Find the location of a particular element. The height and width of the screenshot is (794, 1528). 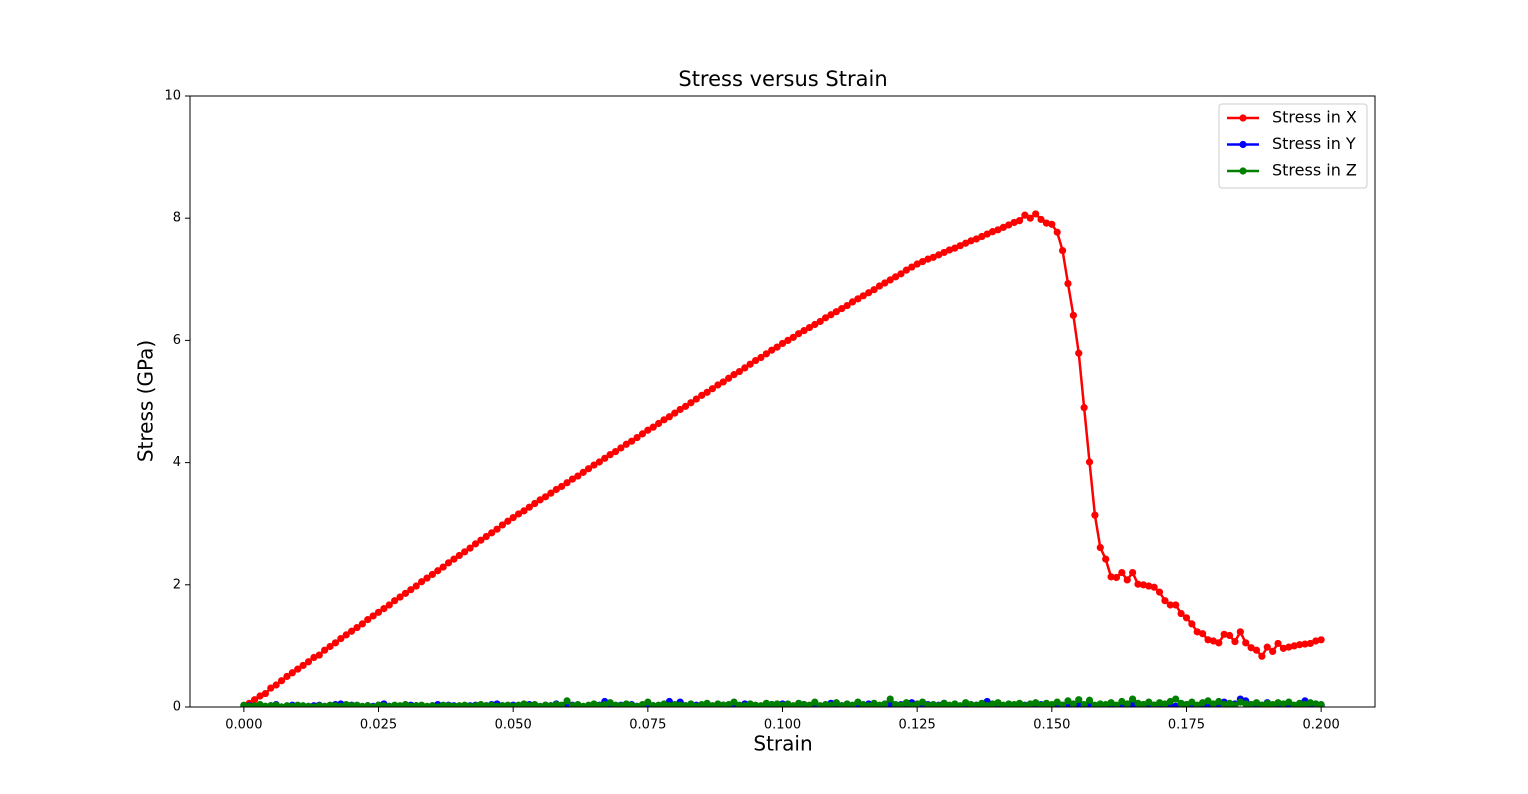

x-tick-label: 0.075 is located at coordinates (647, 725).